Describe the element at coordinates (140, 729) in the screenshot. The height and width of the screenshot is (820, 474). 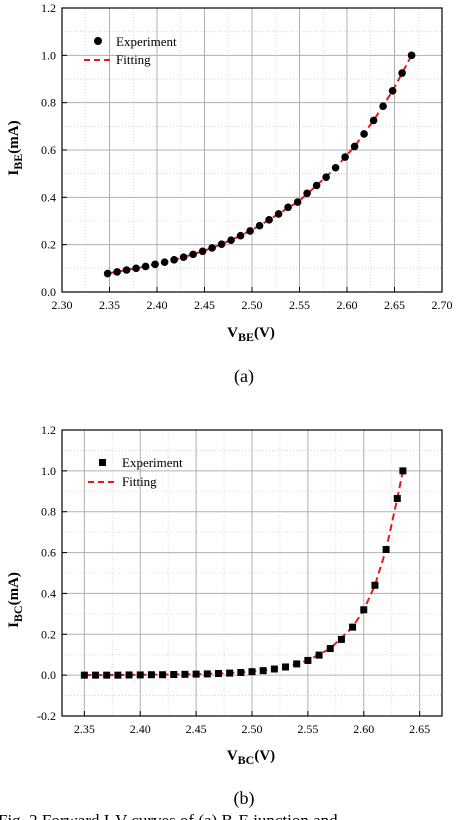
I see `x-tick-label: 2.40` at that location.